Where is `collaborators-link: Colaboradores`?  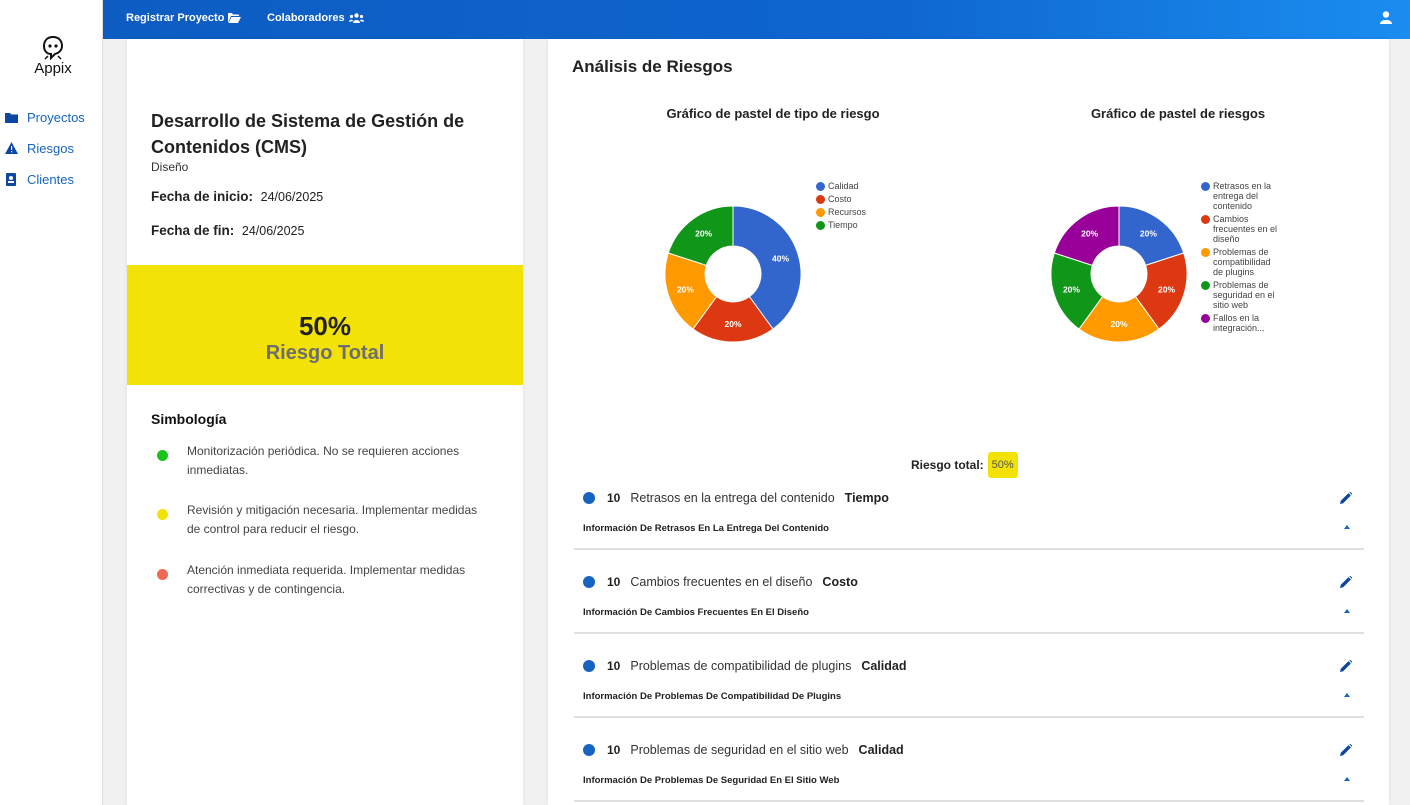 collaborators-link: Colaboradores is located at coordinates (315, 18).